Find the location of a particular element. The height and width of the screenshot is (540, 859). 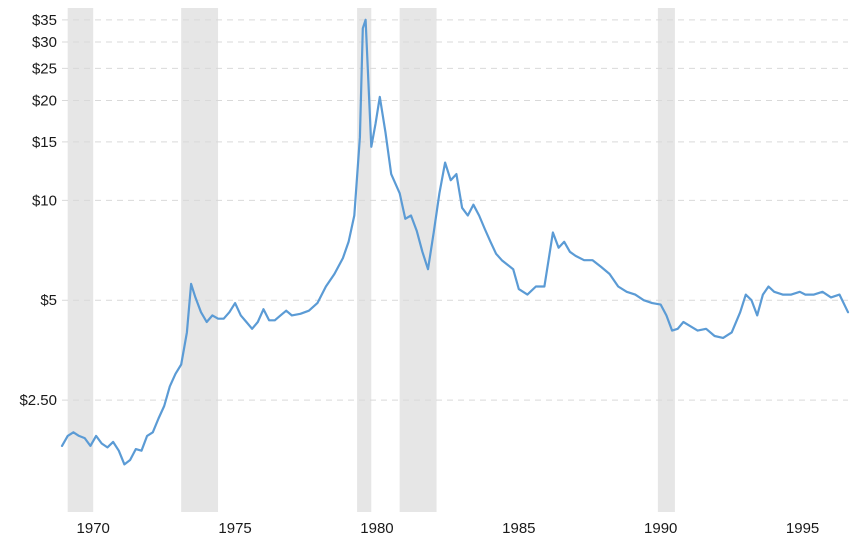

x-axis-tick-labels: 1970 1975 1980 1985 1990 1995 is located at coordinates (448, 528).